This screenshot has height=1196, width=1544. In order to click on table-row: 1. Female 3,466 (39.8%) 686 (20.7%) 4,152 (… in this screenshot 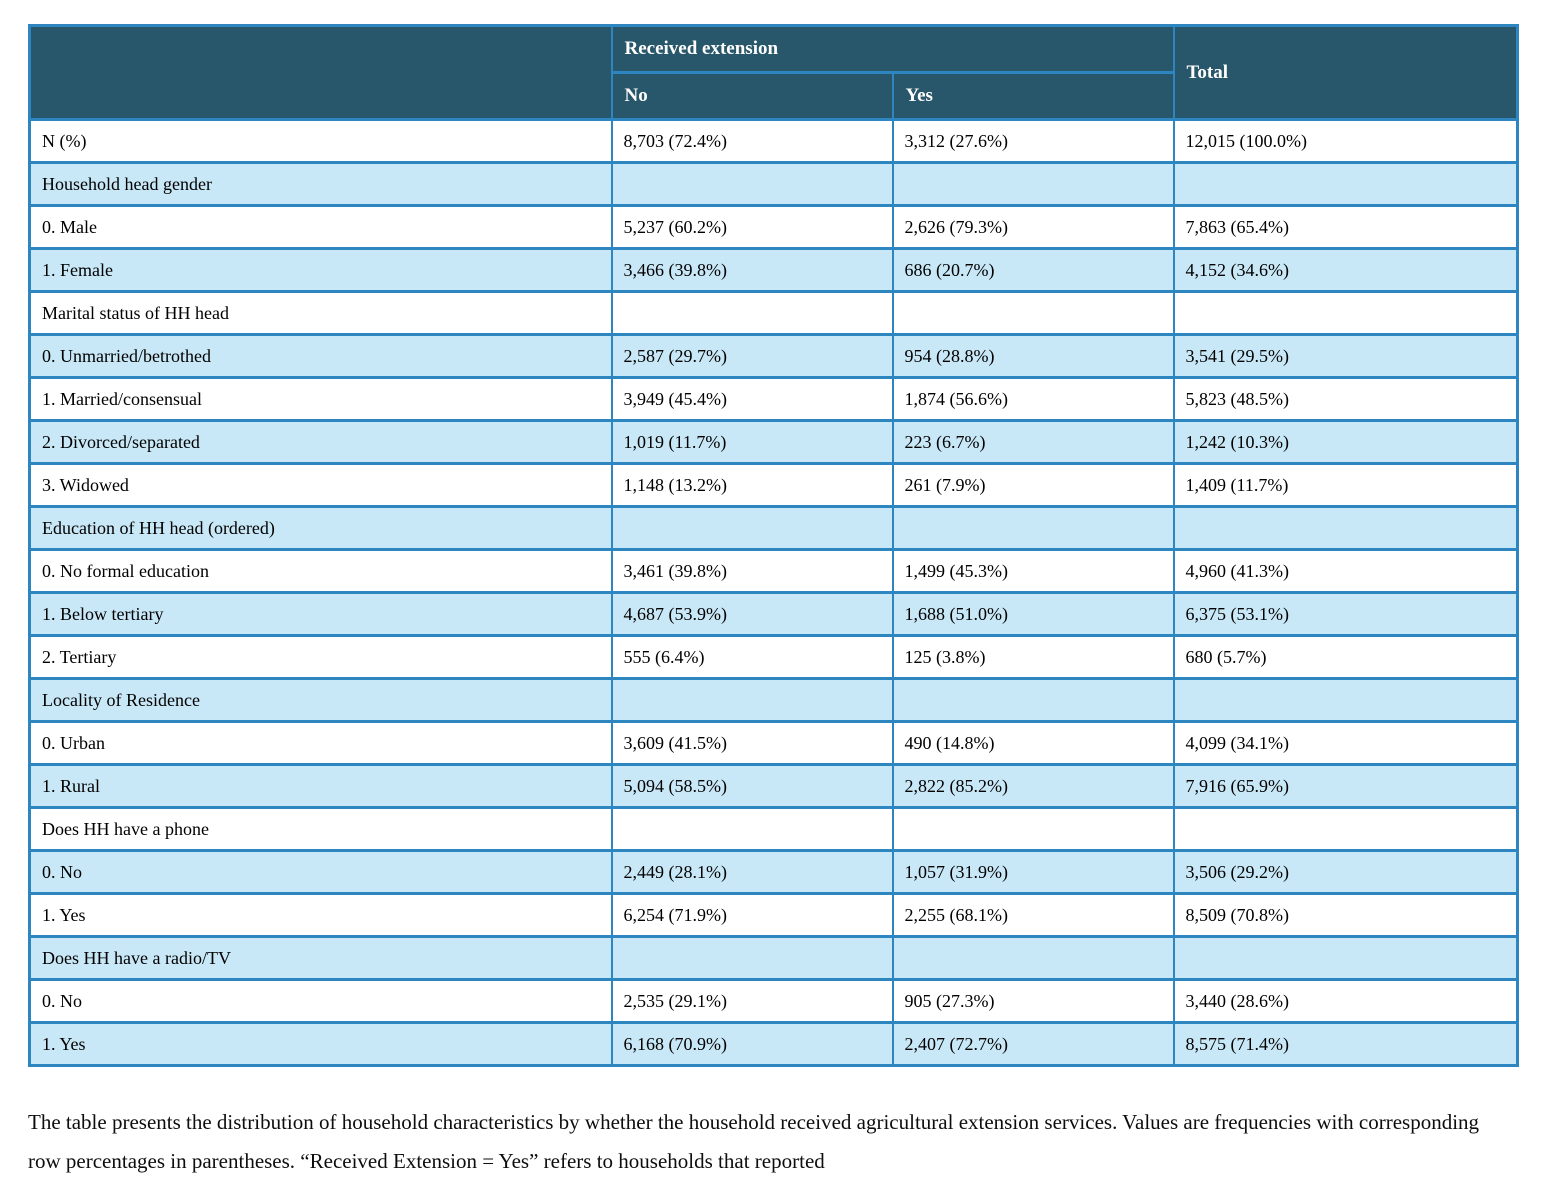, I will do `click(773, 270)`.